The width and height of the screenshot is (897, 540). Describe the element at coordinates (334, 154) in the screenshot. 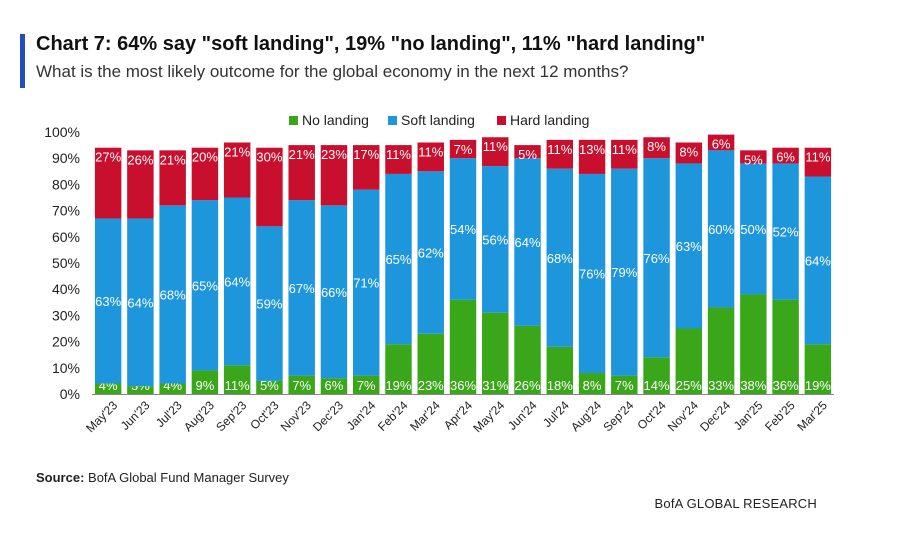

I see `data-label-hard-landing: 23%` at that location.